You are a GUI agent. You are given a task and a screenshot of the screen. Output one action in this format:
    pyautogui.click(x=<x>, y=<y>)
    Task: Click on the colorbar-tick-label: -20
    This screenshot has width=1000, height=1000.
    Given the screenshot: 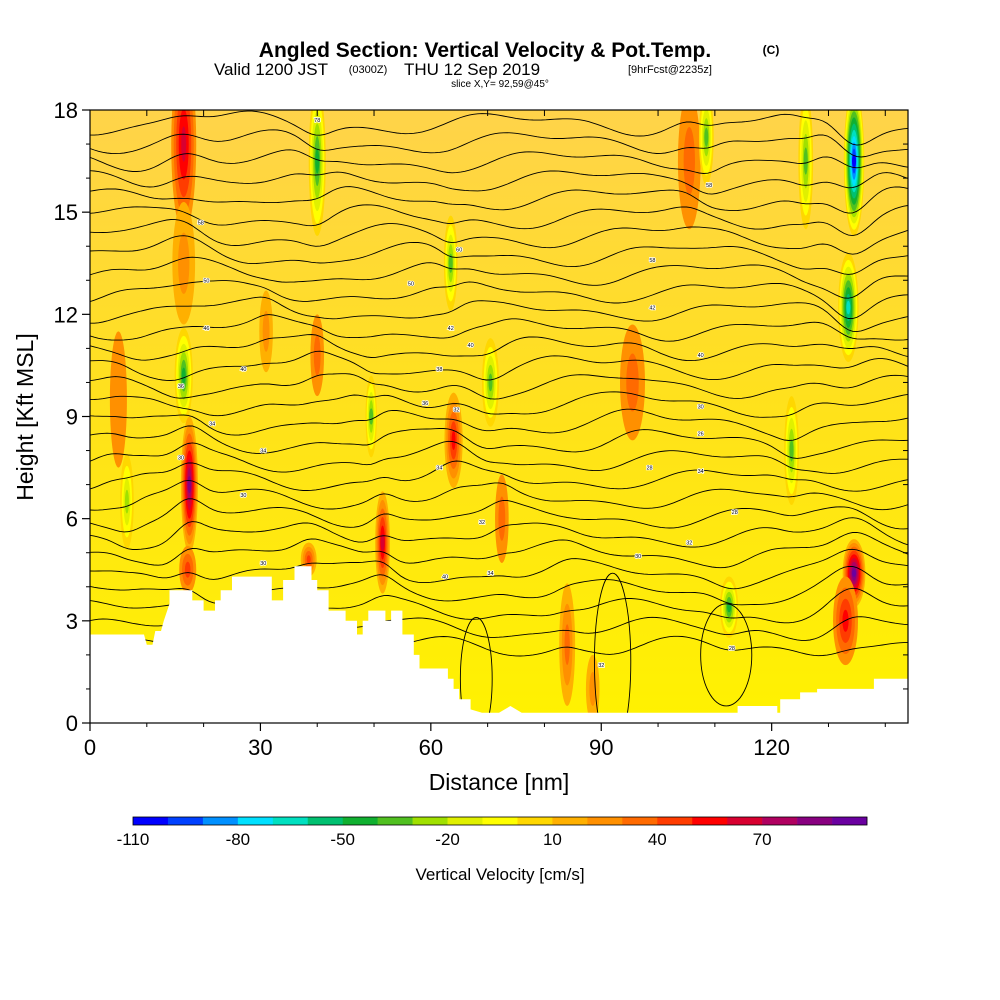 What is the action you would take?
    pyautogui.click(x=447, y=839)
    